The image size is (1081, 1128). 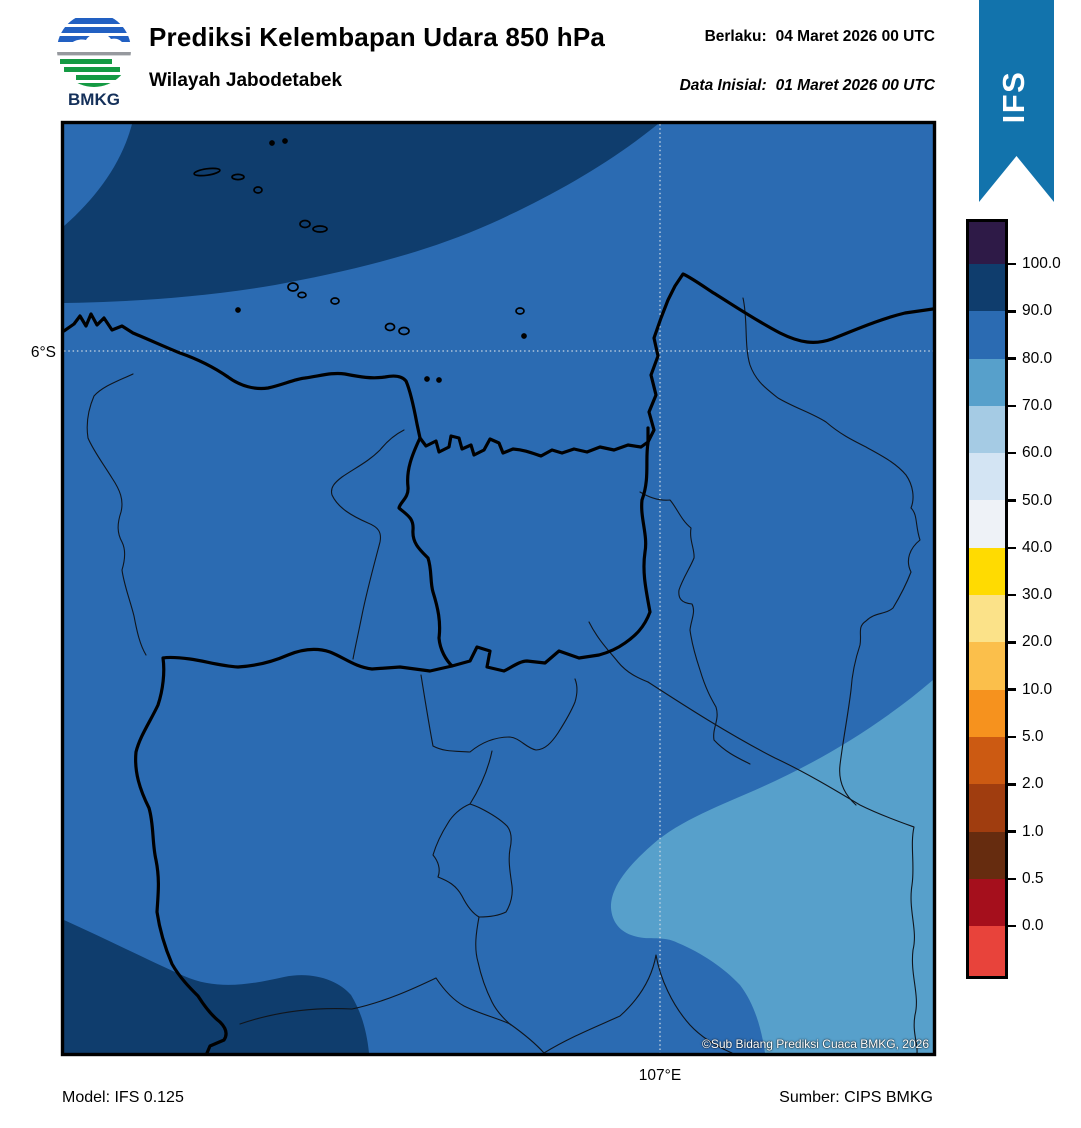 I want to click on humidity-fill-southwest-high, so click(x=216, y=986).